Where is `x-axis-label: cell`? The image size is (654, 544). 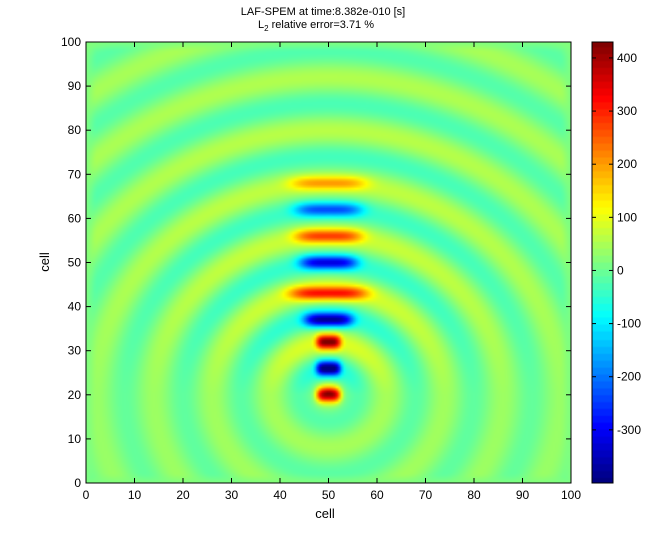
x-axis-label: cell is located at coordinates (325, 513).